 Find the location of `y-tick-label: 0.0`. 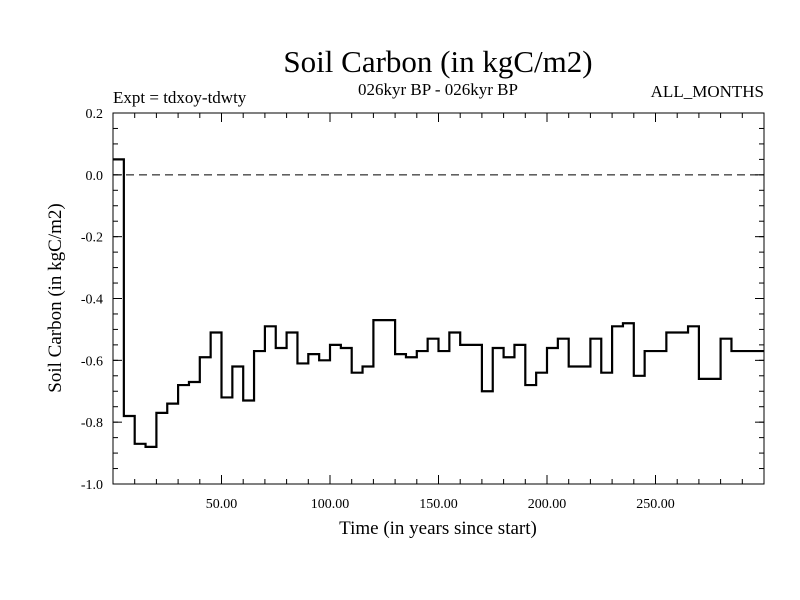

y-tick-label: 0.0 is located at coordinates (95, 176).